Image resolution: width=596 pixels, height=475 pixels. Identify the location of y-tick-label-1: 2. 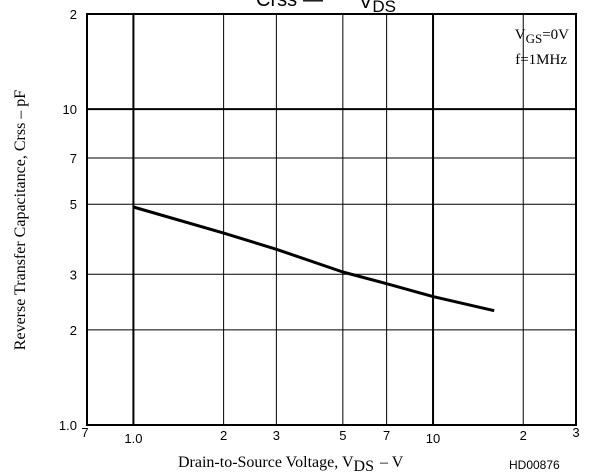
(73, 330).